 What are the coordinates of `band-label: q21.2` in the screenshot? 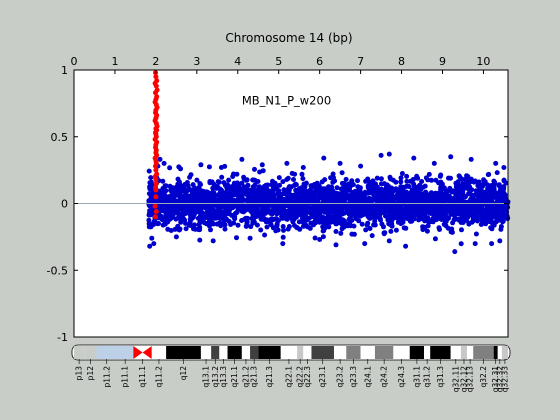 It's located at (245, 377).